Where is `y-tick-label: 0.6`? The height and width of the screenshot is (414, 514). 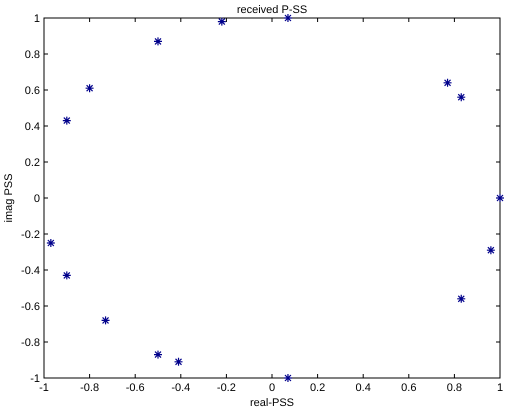 y-tick-label: 0.6 is located at coordinates (32, 91).